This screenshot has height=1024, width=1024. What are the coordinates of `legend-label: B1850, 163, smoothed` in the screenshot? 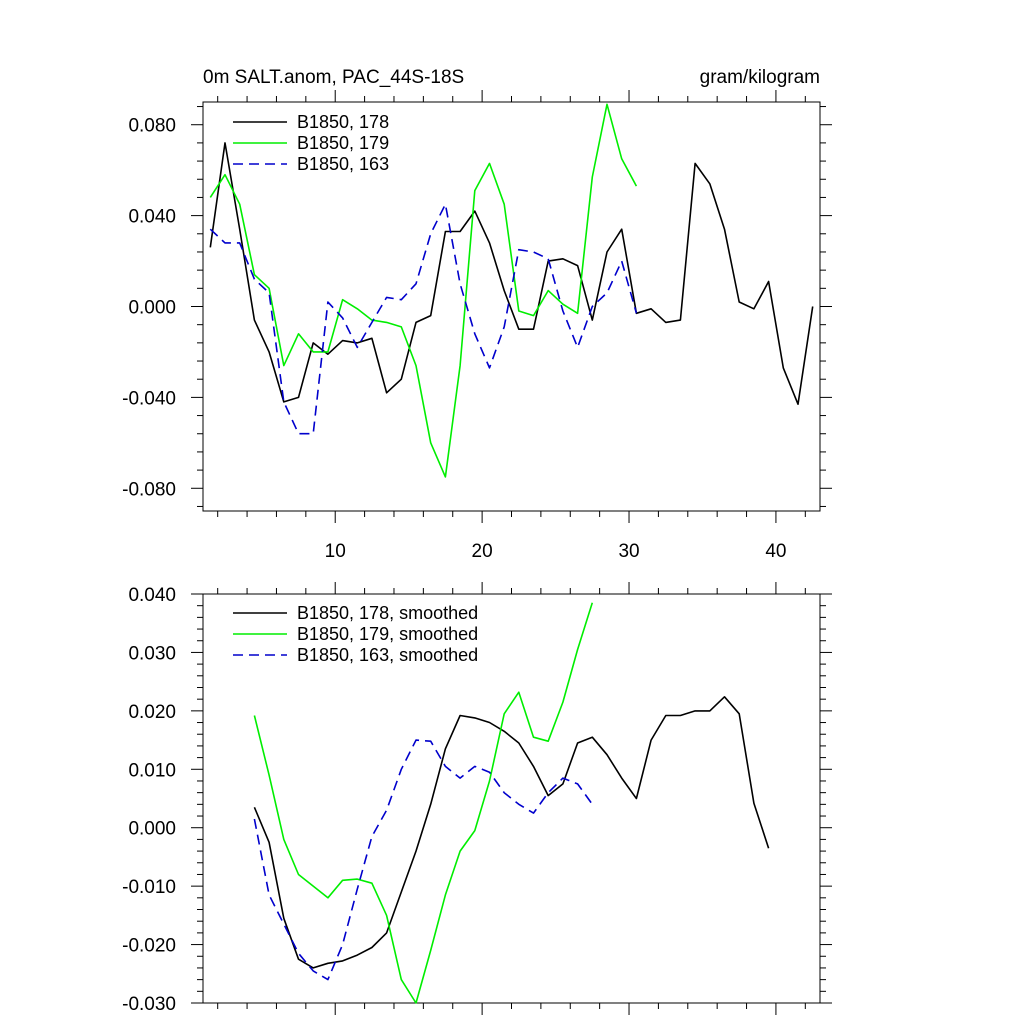 It's located at (387, 655).